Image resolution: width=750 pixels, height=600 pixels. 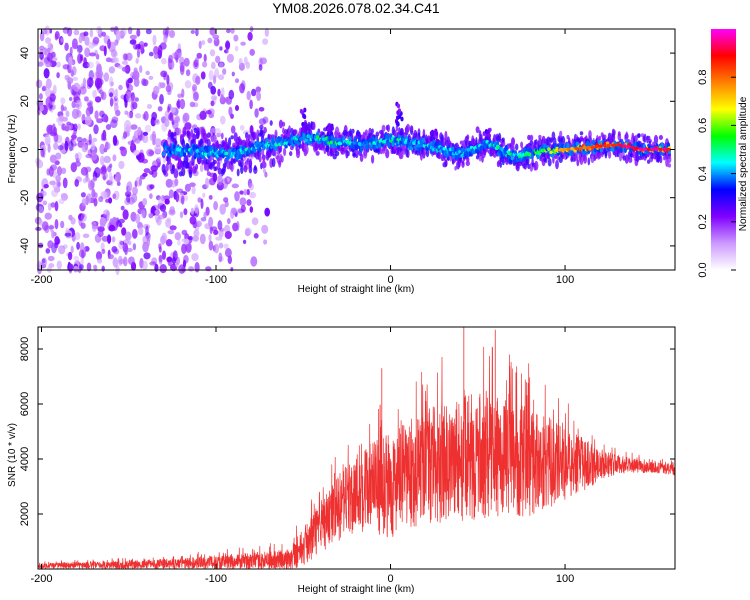 I want to click on y-tick-label: -20, so click(x=25, y=198).